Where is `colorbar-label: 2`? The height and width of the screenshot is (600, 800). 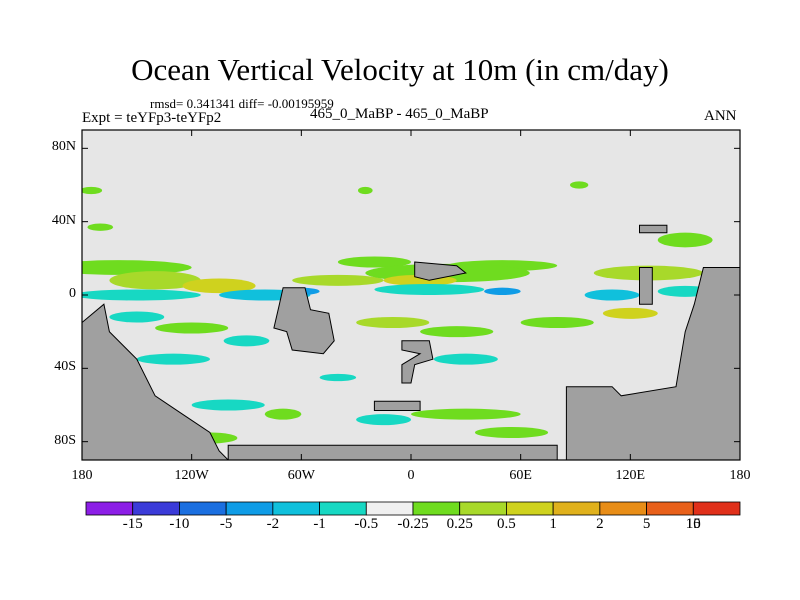
colorbar-label: 2 is located at coordinates (600, 524).